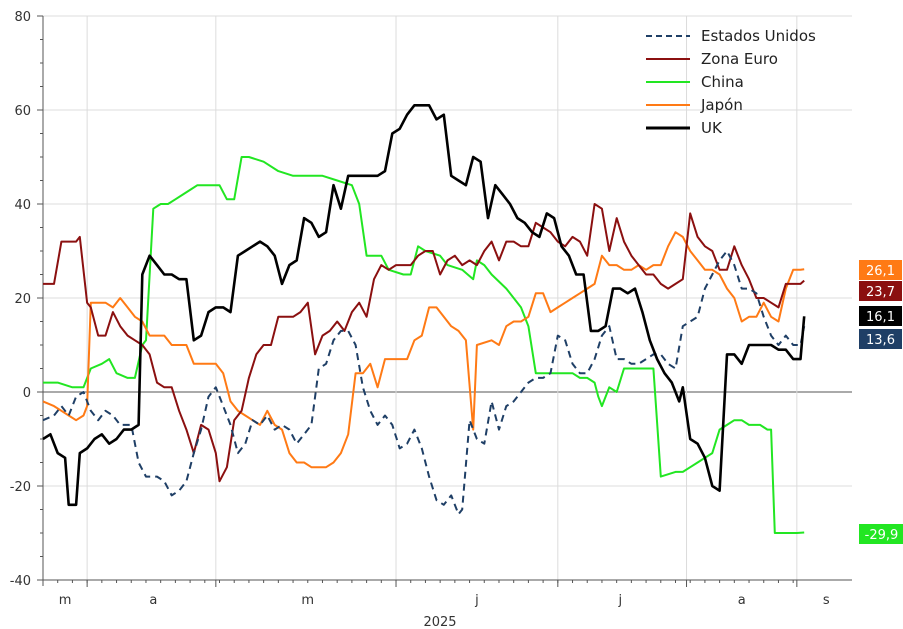  Describe the element at coordinates (758, 36) in the screenshot. I see `legend-label: Estados Unidos` at that location.